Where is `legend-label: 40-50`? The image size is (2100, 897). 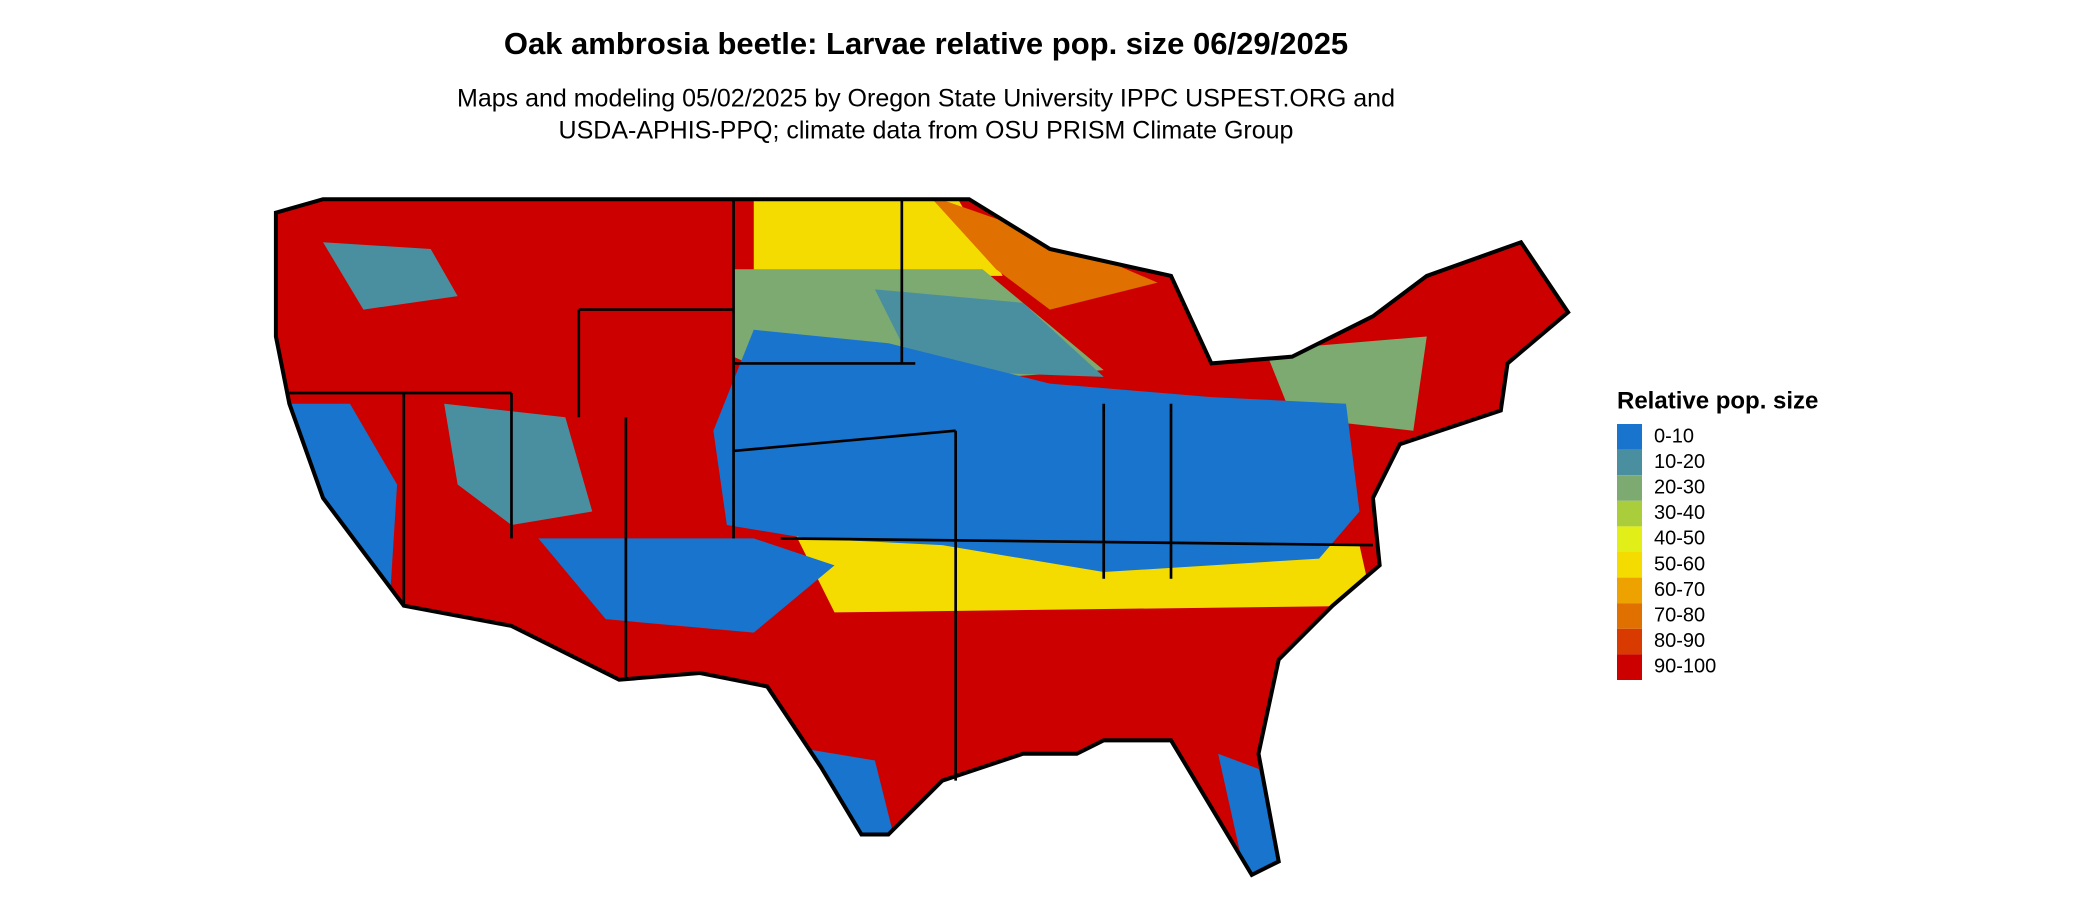 legend-label: 40-50 is located at coordinates (1679, 539).